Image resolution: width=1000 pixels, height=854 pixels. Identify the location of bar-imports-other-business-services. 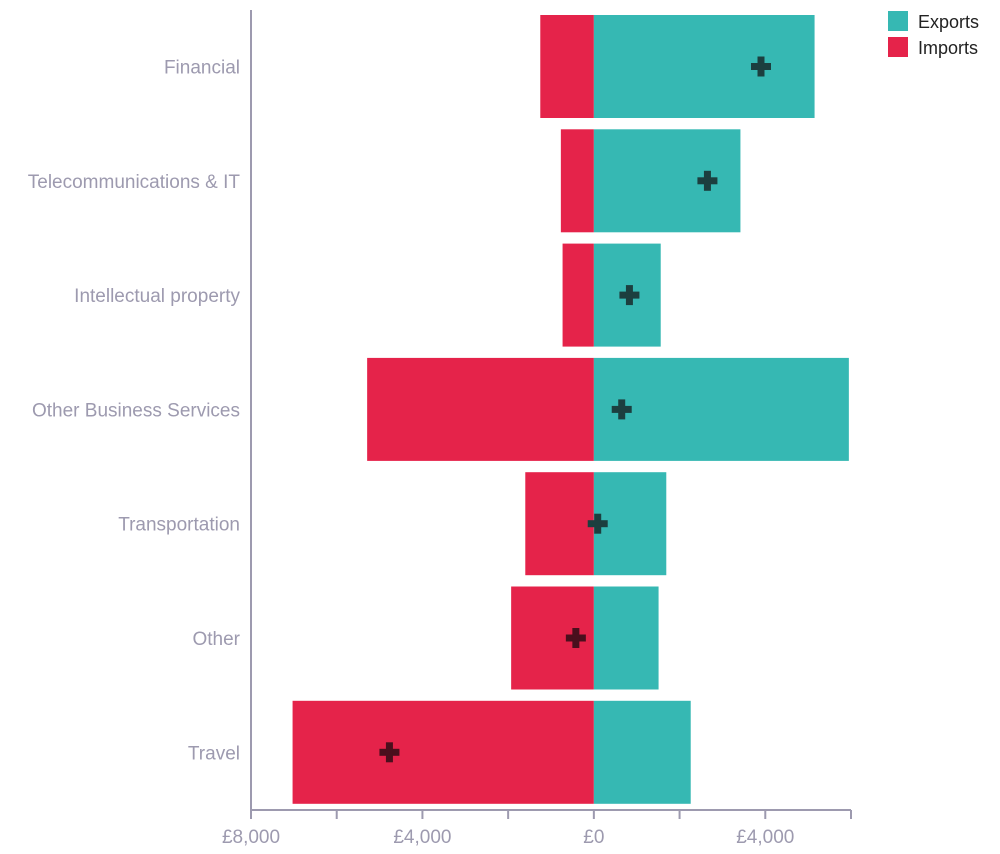
(480, 409).